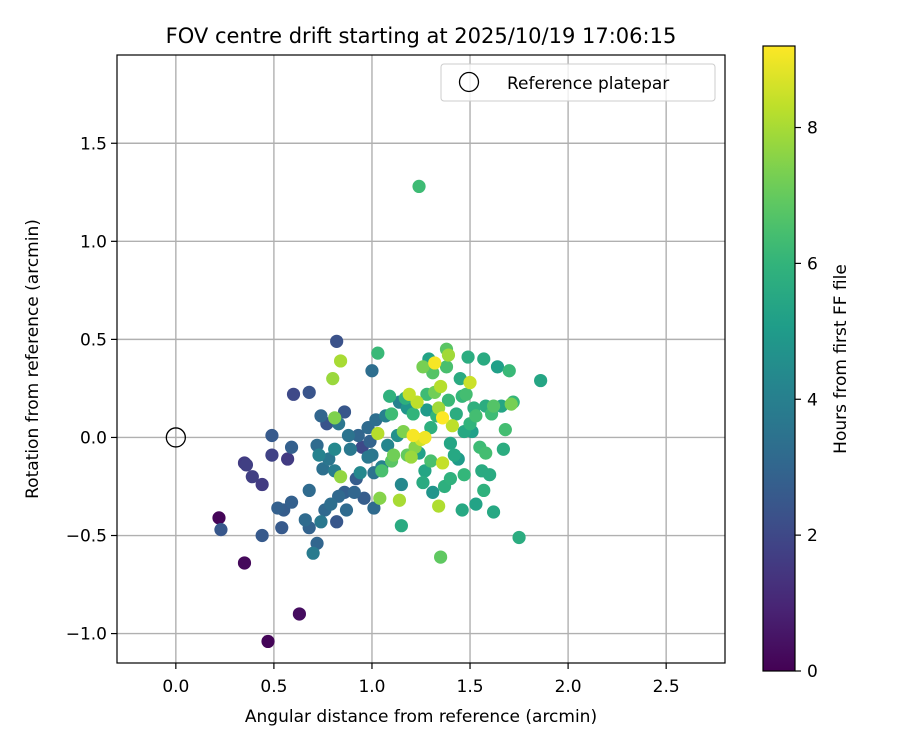 The image size is (900, 750). I want to click on colorbar-tick-label: 8, so click(812, 129).